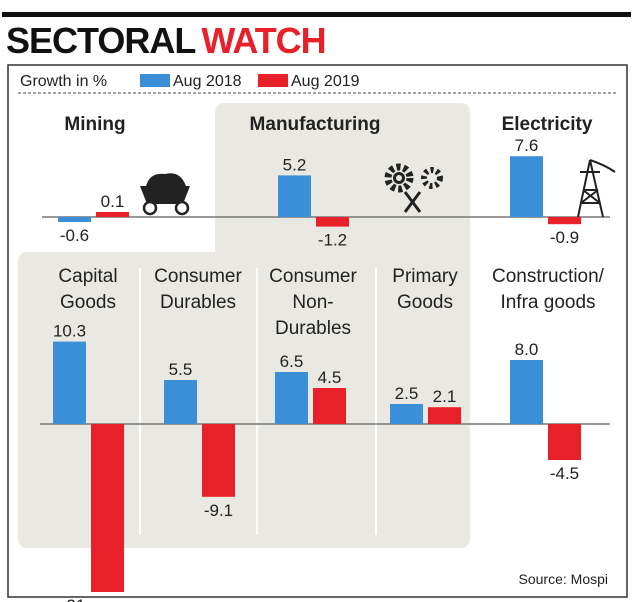  What do you see at coordinates (407, 393) in the screenshot?
I see `data-label: 2.5` at bounding box center [407, 393].